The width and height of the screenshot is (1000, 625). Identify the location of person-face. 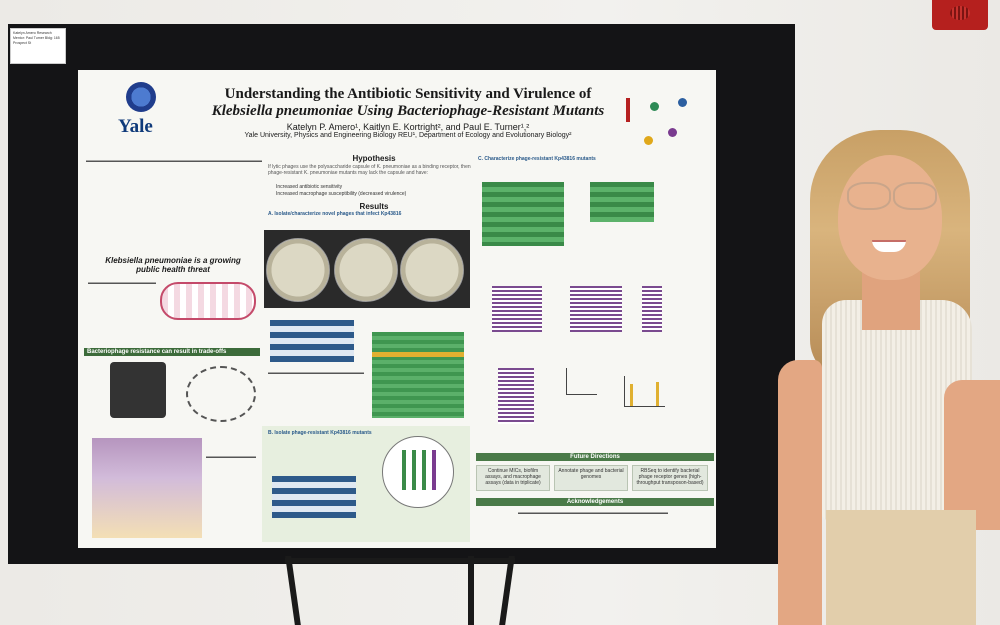
(890, 217).